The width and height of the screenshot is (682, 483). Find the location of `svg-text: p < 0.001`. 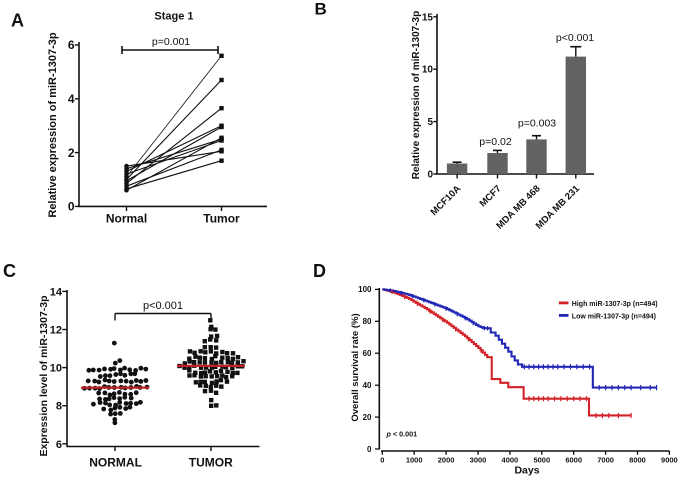

svg-text: p < 0.001 is located at coordinates (402, 434).